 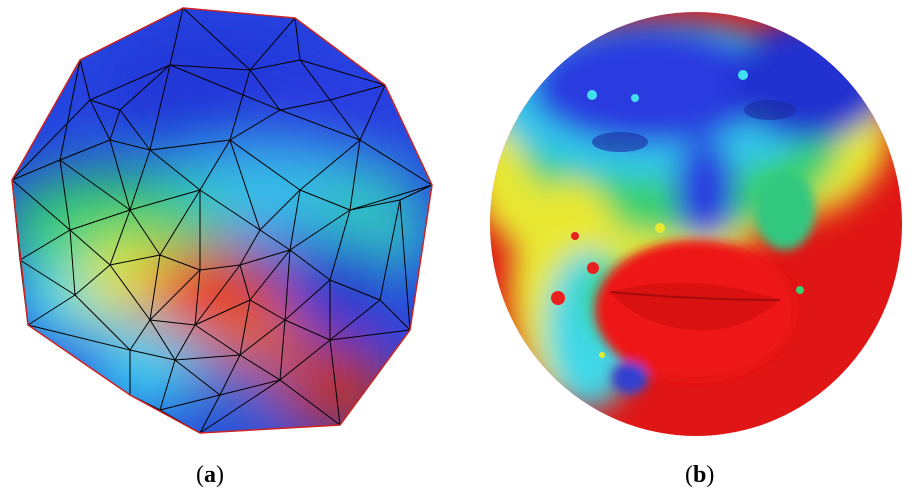 I want to click on caption-a-letter: a, so click(x=210, y=475).